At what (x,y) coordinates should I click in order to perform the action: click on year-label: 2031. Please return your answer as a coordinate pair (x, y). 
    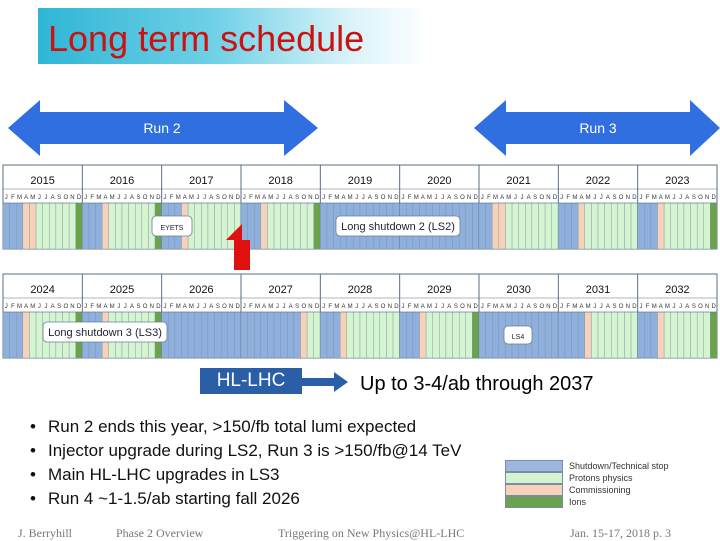
    Looking at the image, I should click on (598, 290).